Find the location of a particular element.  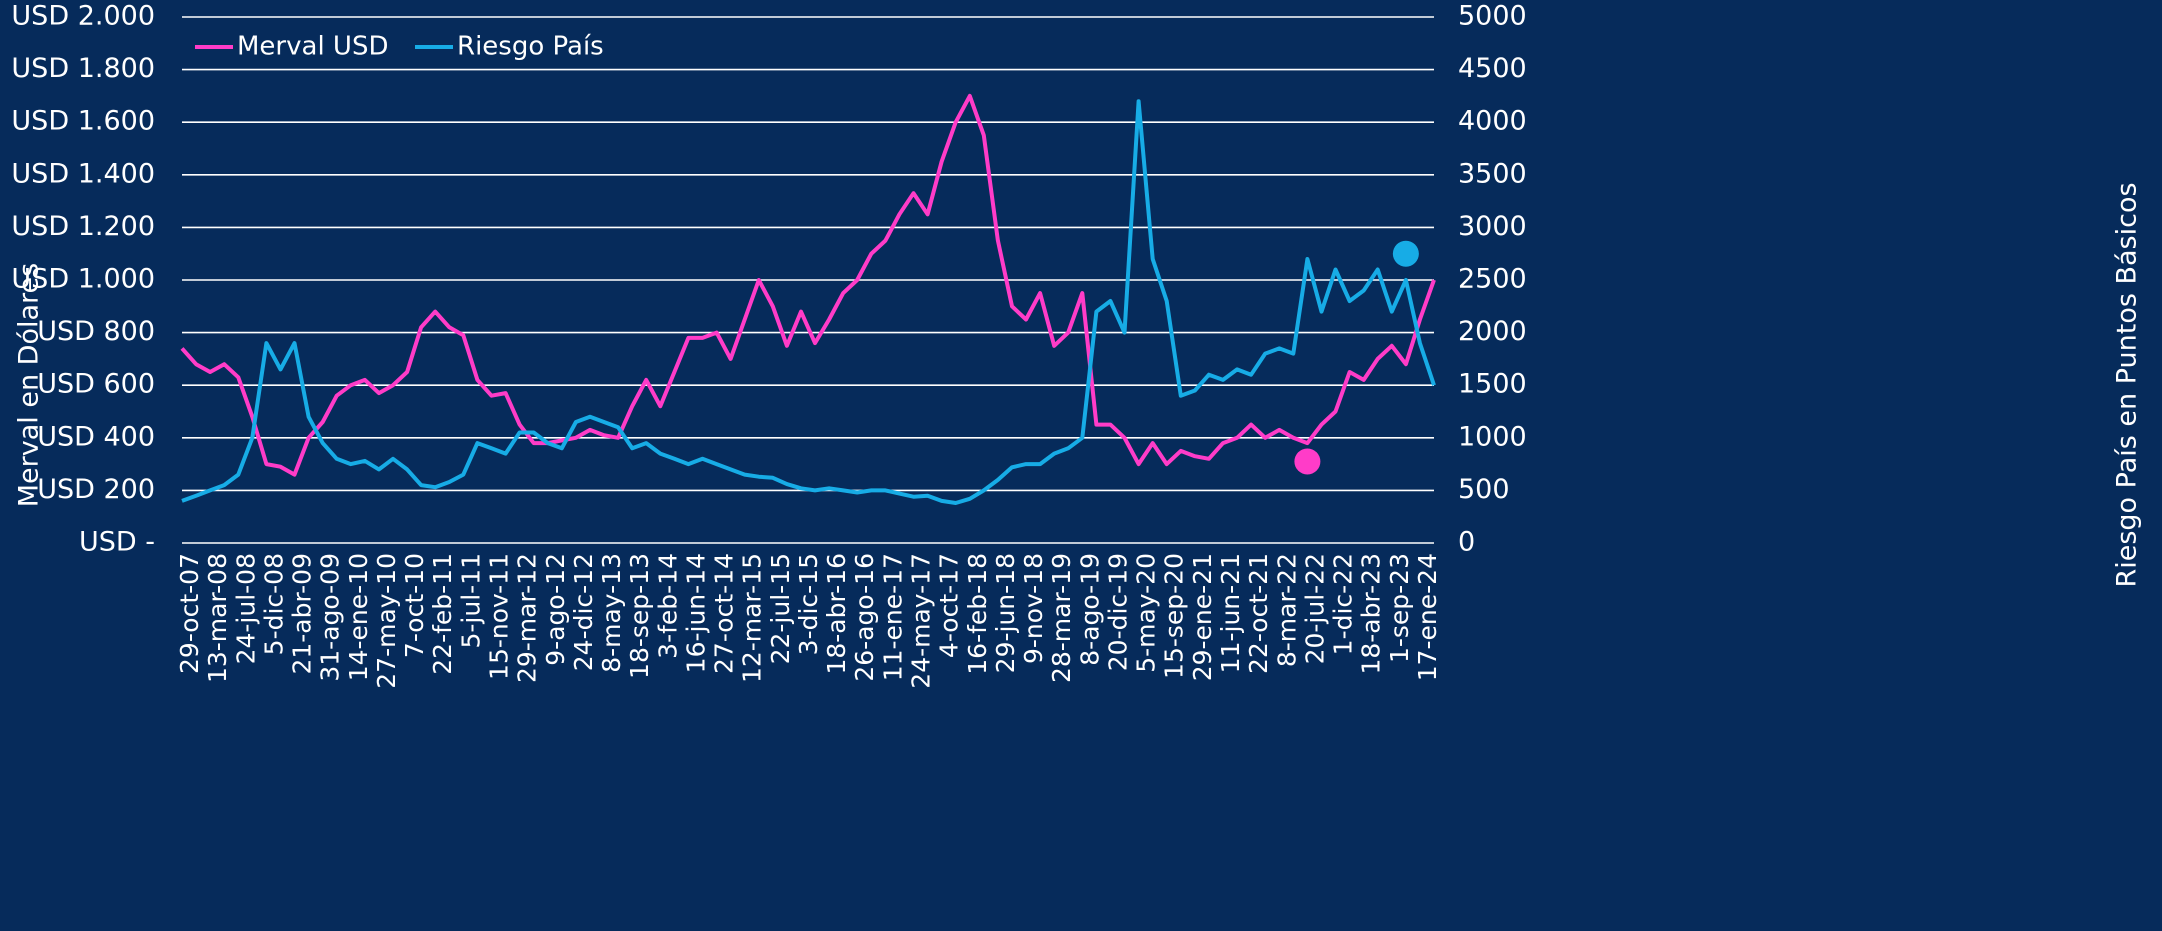

x-tick-label: 15-sep-20 is located at coordinates (1174, 616).